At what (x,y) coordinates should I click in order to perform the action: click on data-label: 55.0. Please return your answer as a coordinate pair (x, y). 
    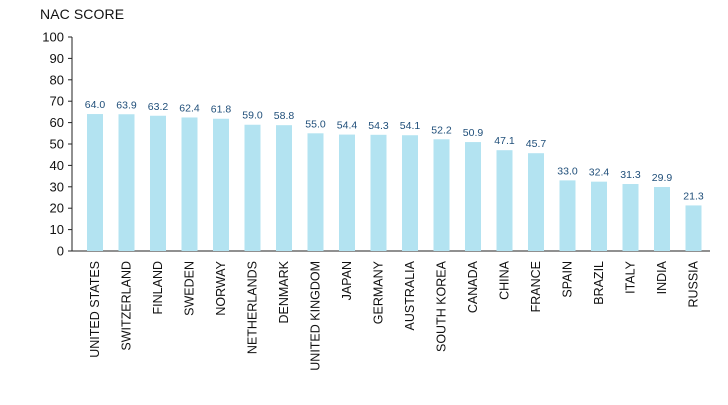
    Looking at the image, I should click on (315, 124).